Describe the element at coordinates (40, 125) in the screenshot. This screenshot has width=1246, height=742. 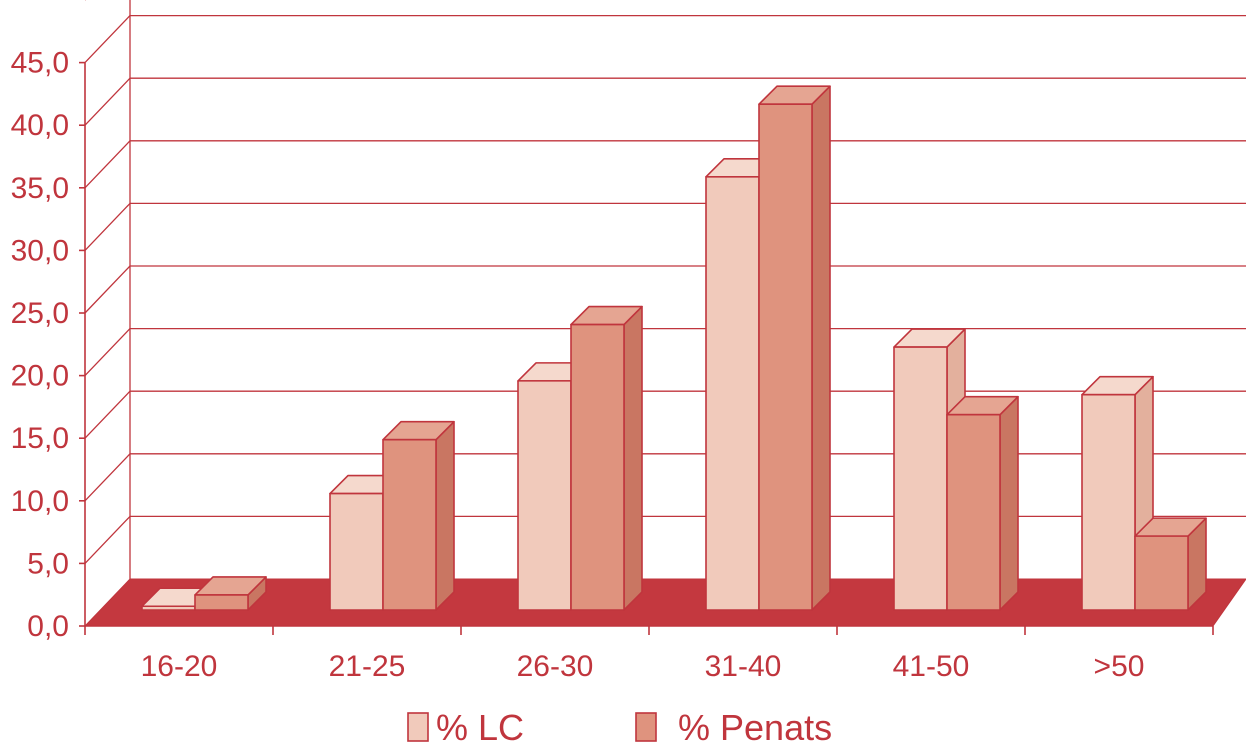
I see `y-tick-label: 40,0` at that location.